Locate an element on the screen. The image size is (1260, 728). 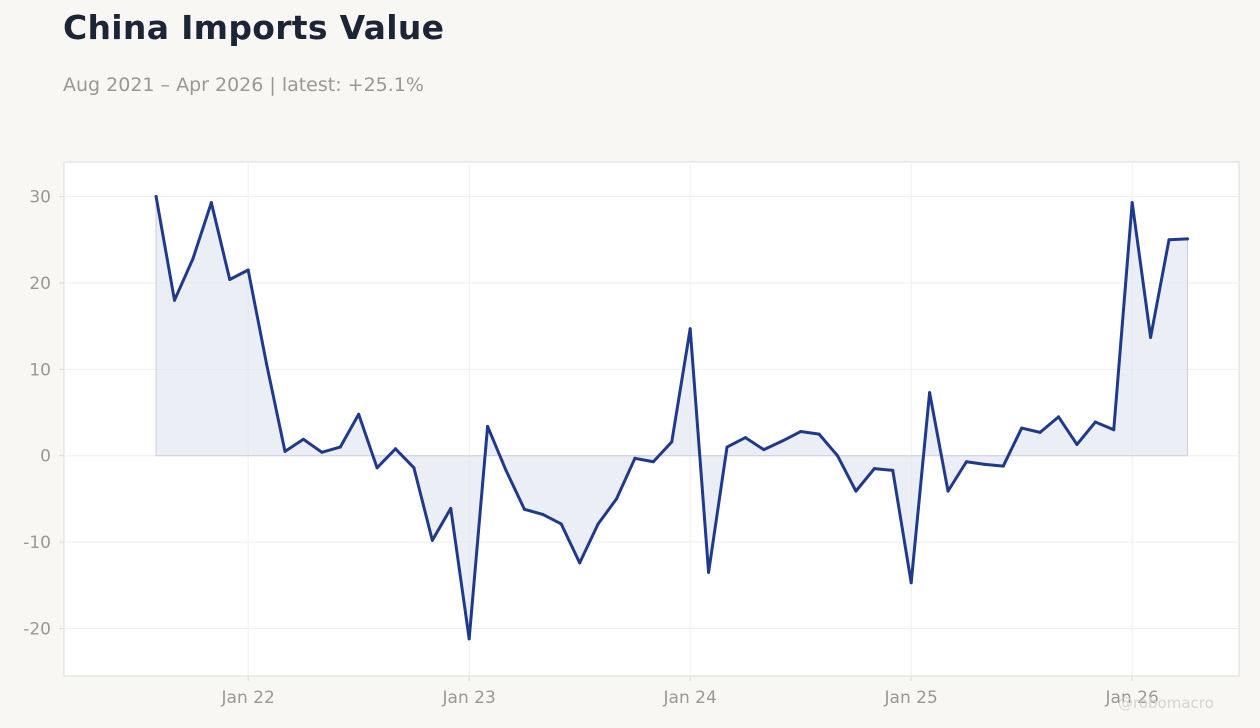
x-tick-label: Jan 25 is located at coordinates (911, 698).